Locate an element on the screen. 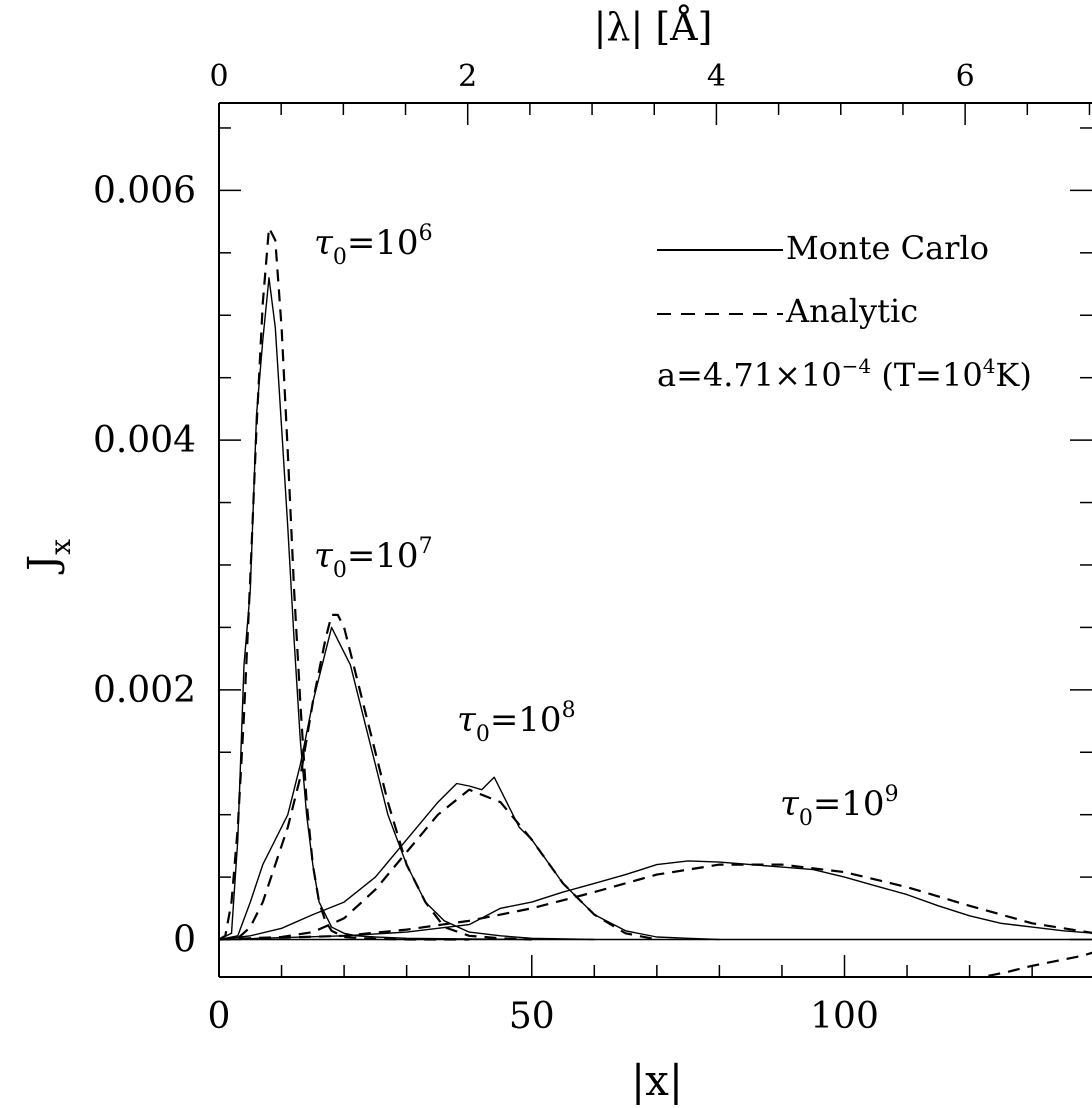 This screenshot has width=1092, height=1108. curve-tau-1e7-solid is located at coordinates (406, 783).